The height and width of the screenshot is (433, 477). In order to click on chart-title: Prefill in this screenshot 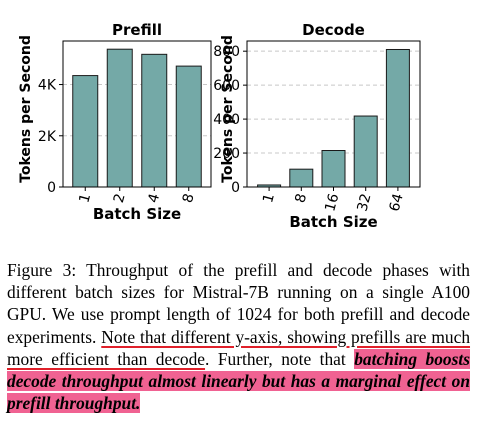, I will do `click(137, 30)`.